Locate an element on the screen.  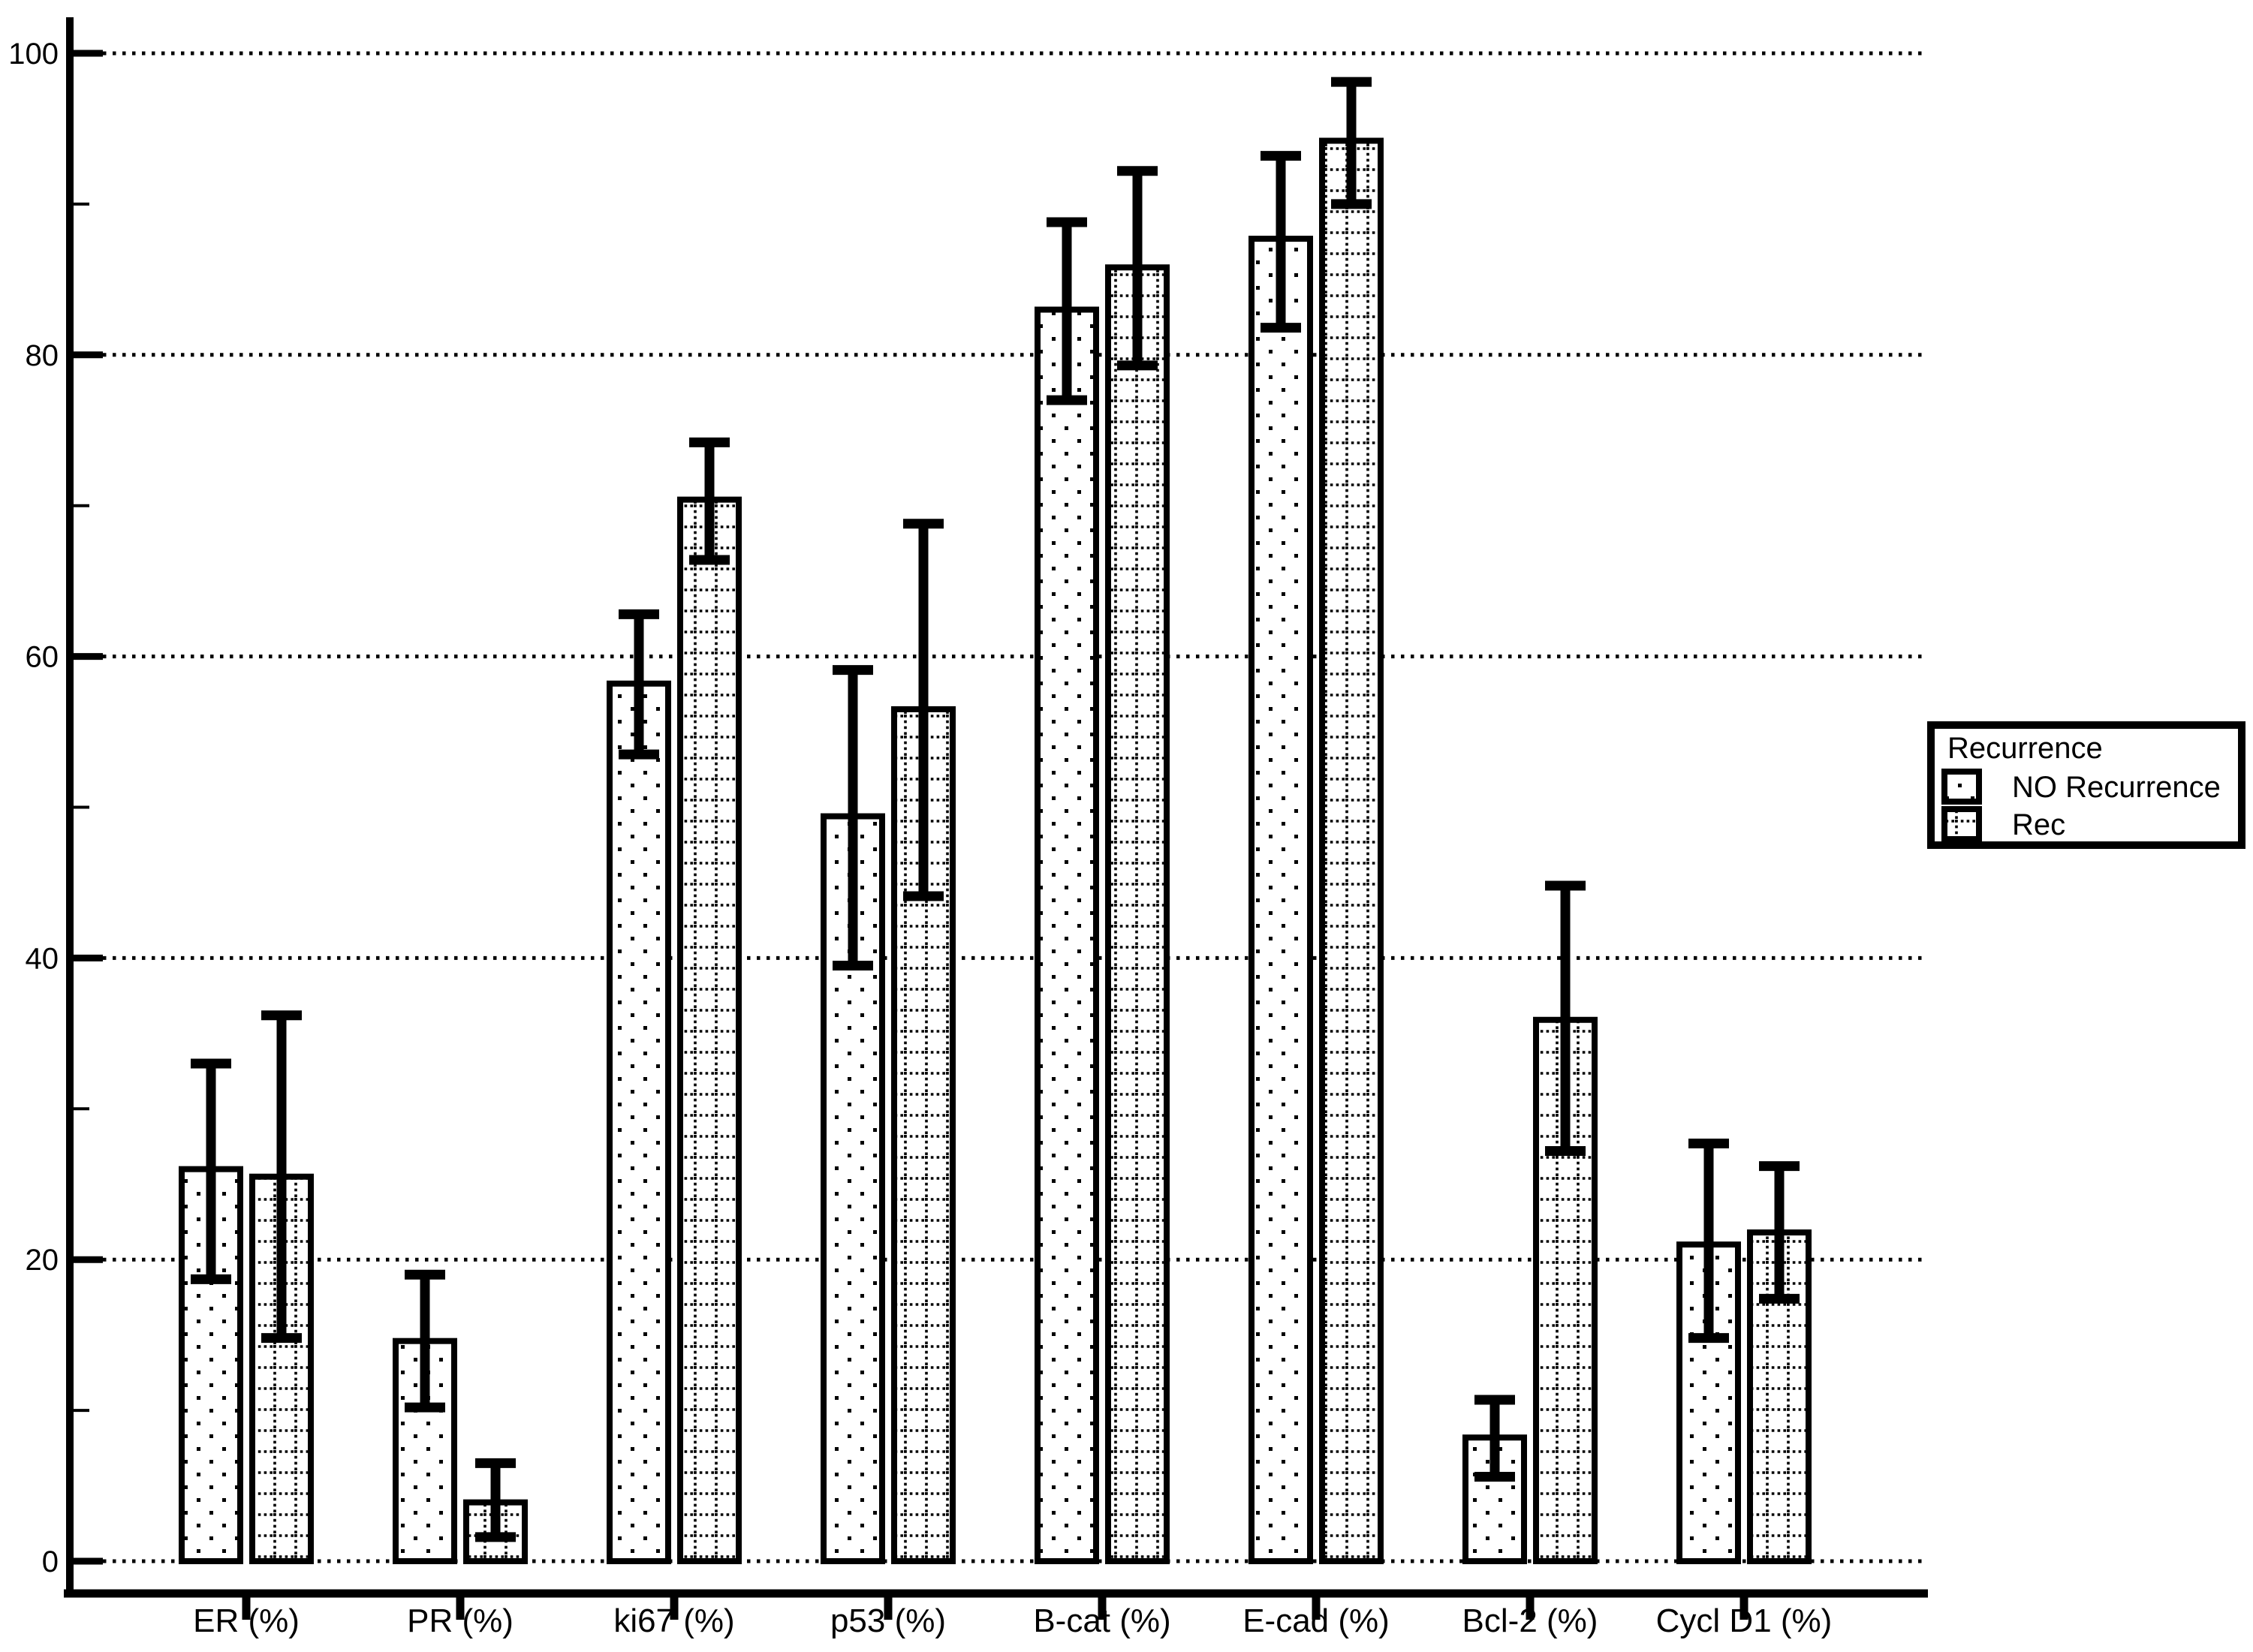
legend-label-rec: Rec is located at coordinates (2038, 824).